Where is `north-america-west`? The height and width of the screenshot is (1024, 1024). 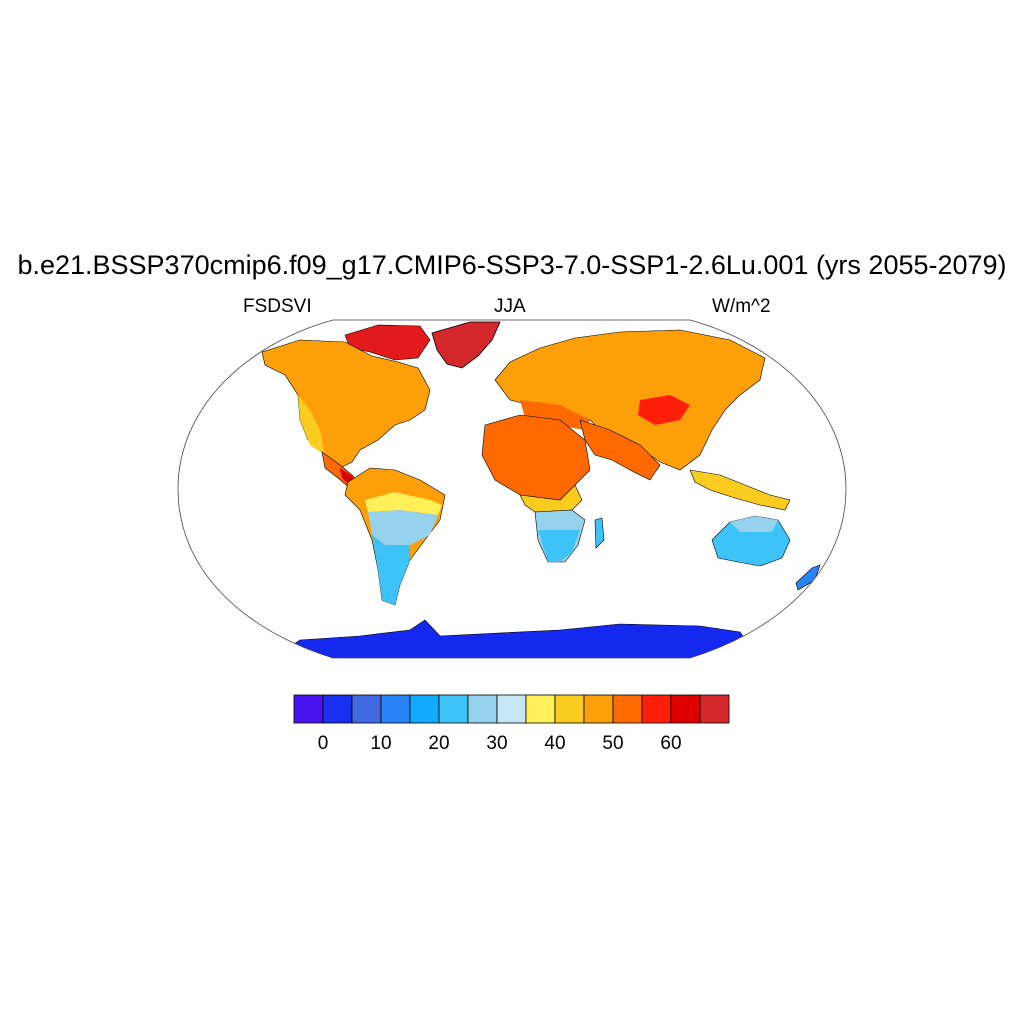
north-america-west is located at coordinates (311, 425).